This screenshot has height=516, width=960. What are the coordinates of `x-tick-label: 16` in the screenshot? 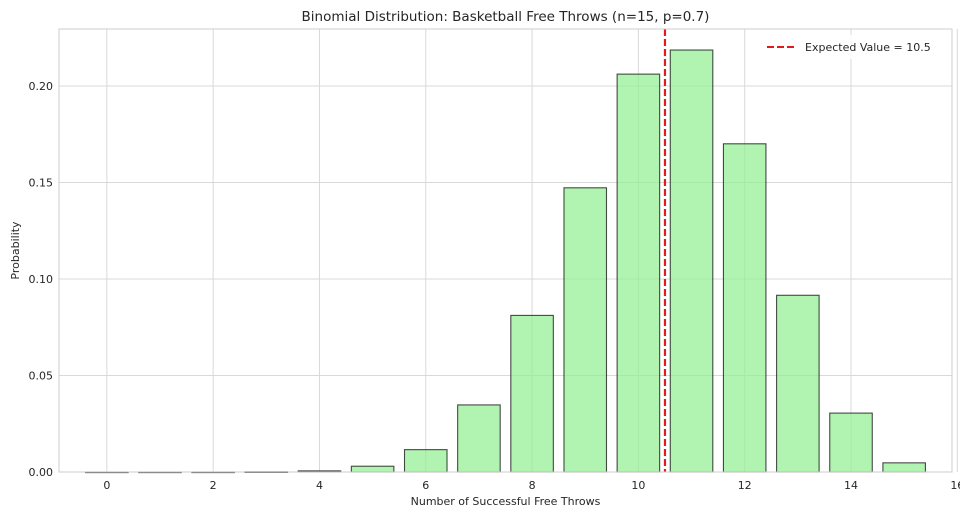 It's located at (955, 485).